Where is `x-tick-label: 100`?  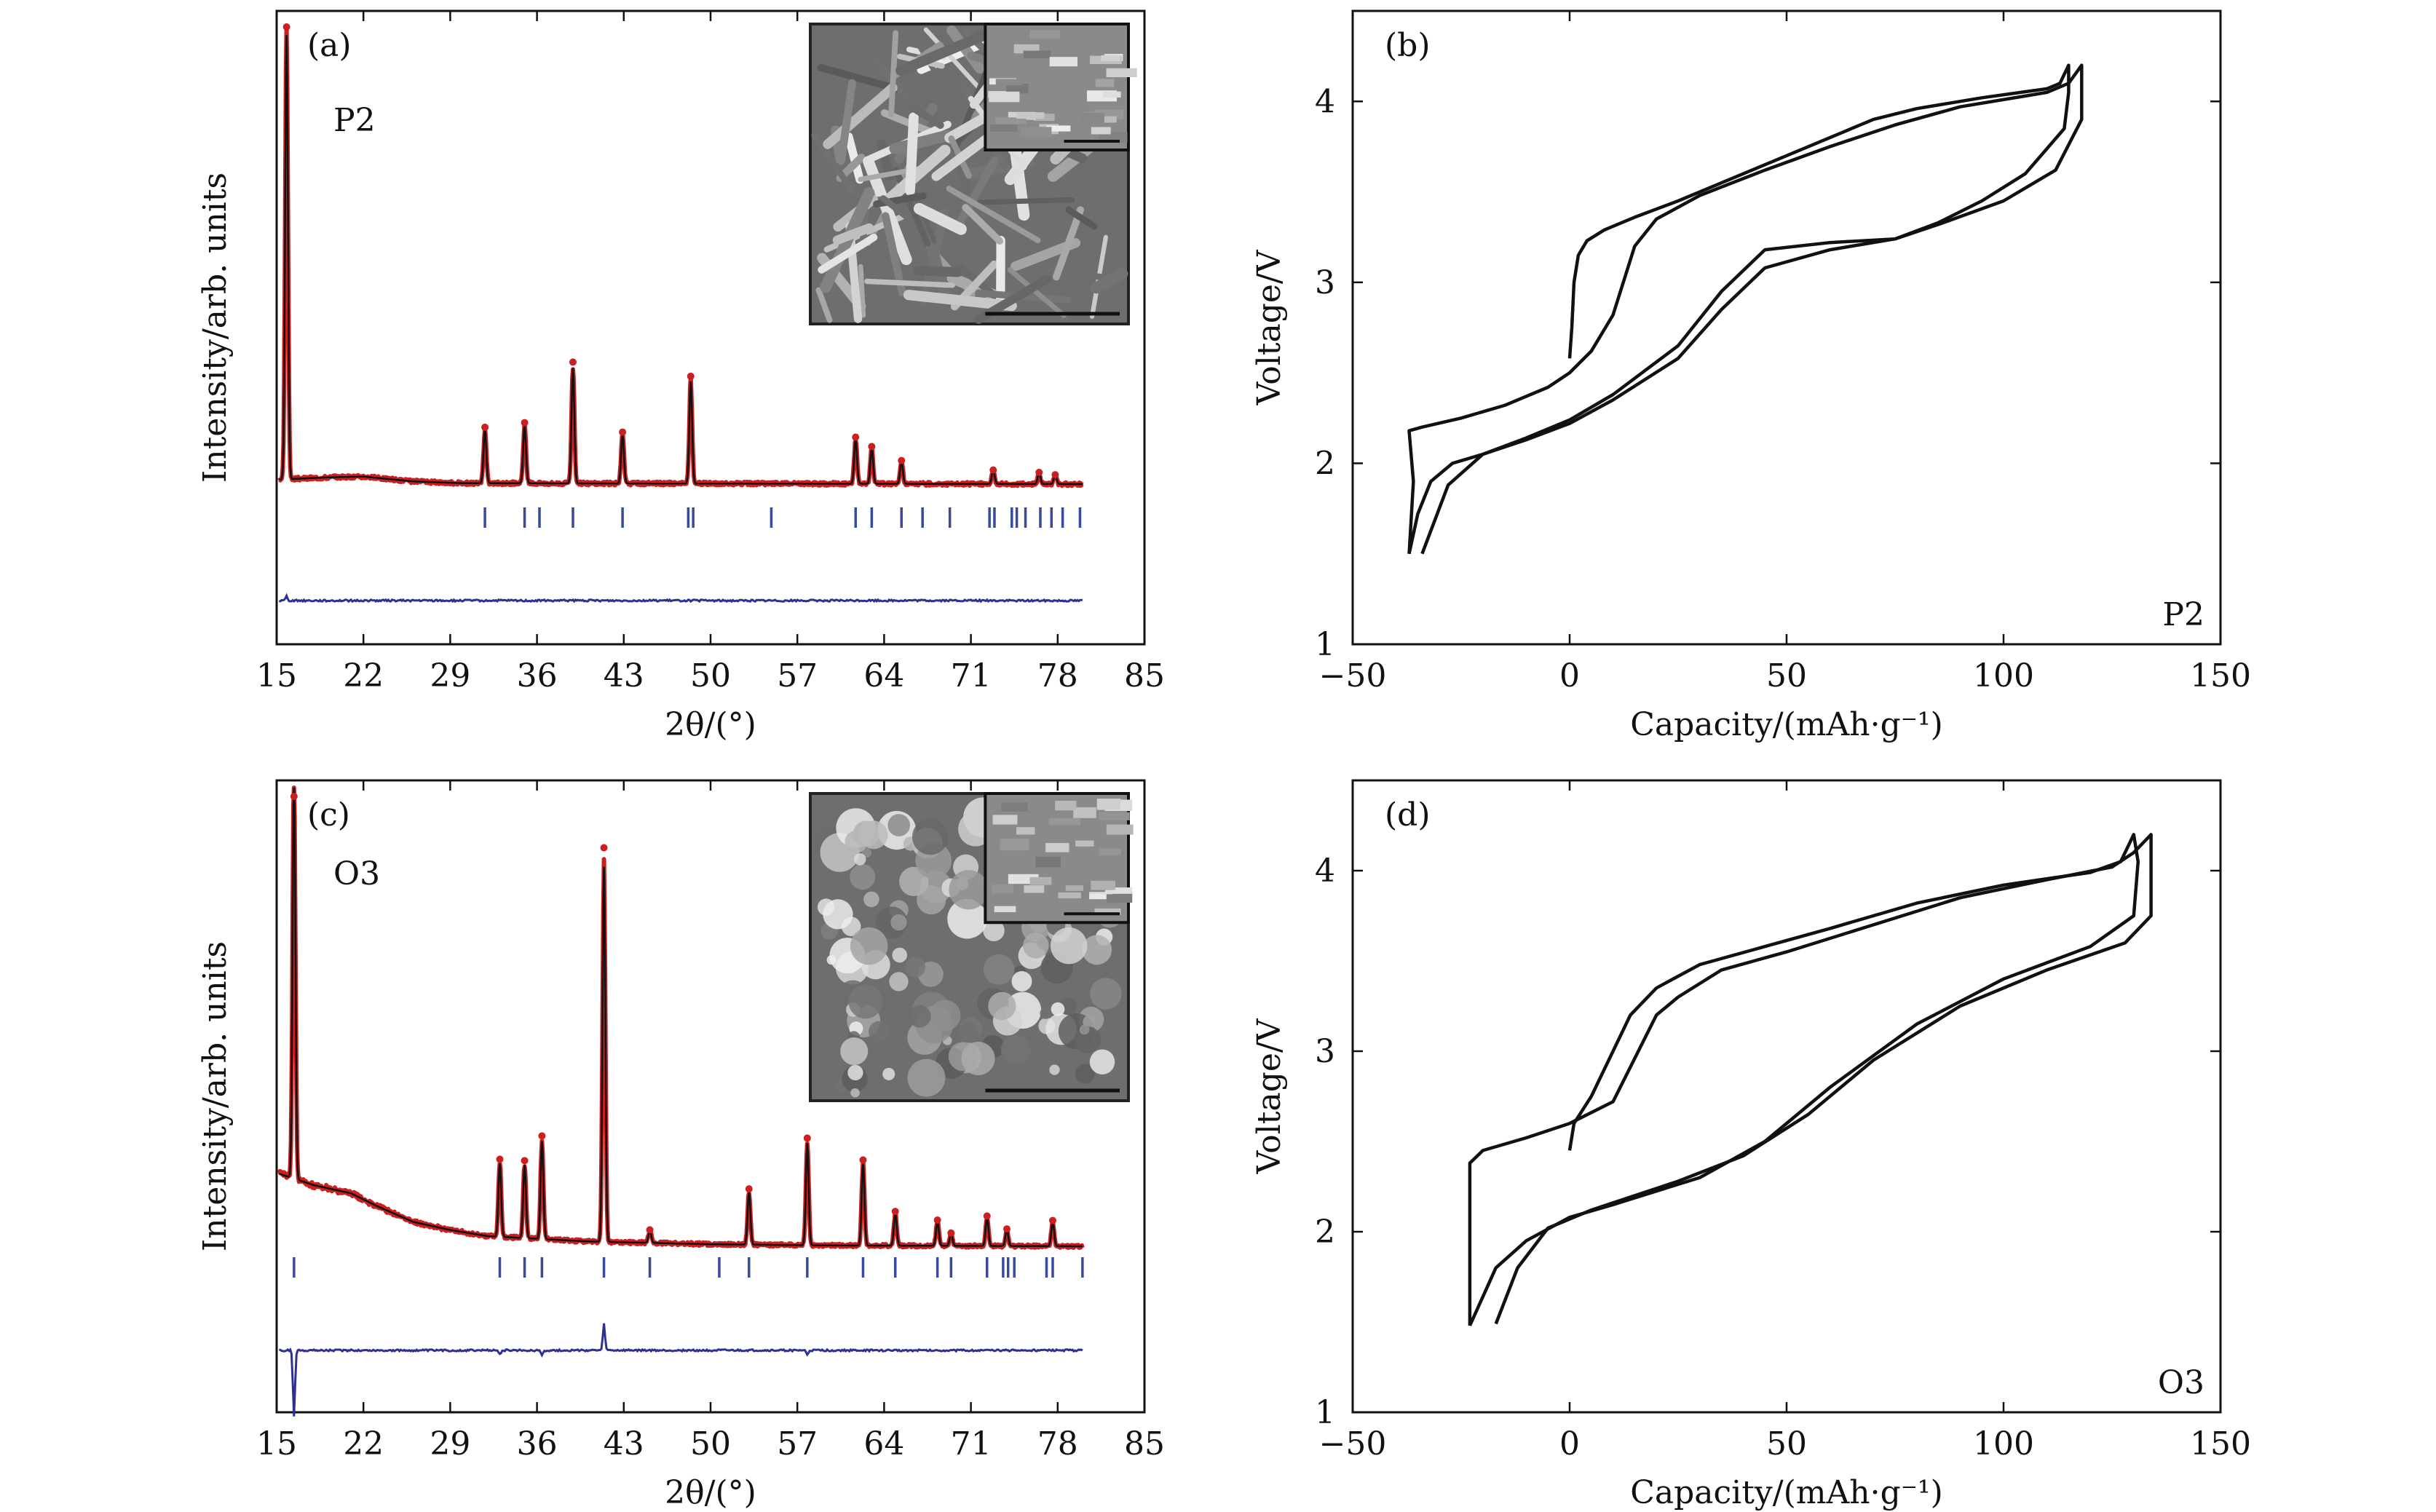 x-tick-label: 100 is located at coordinates (2004, 1443).